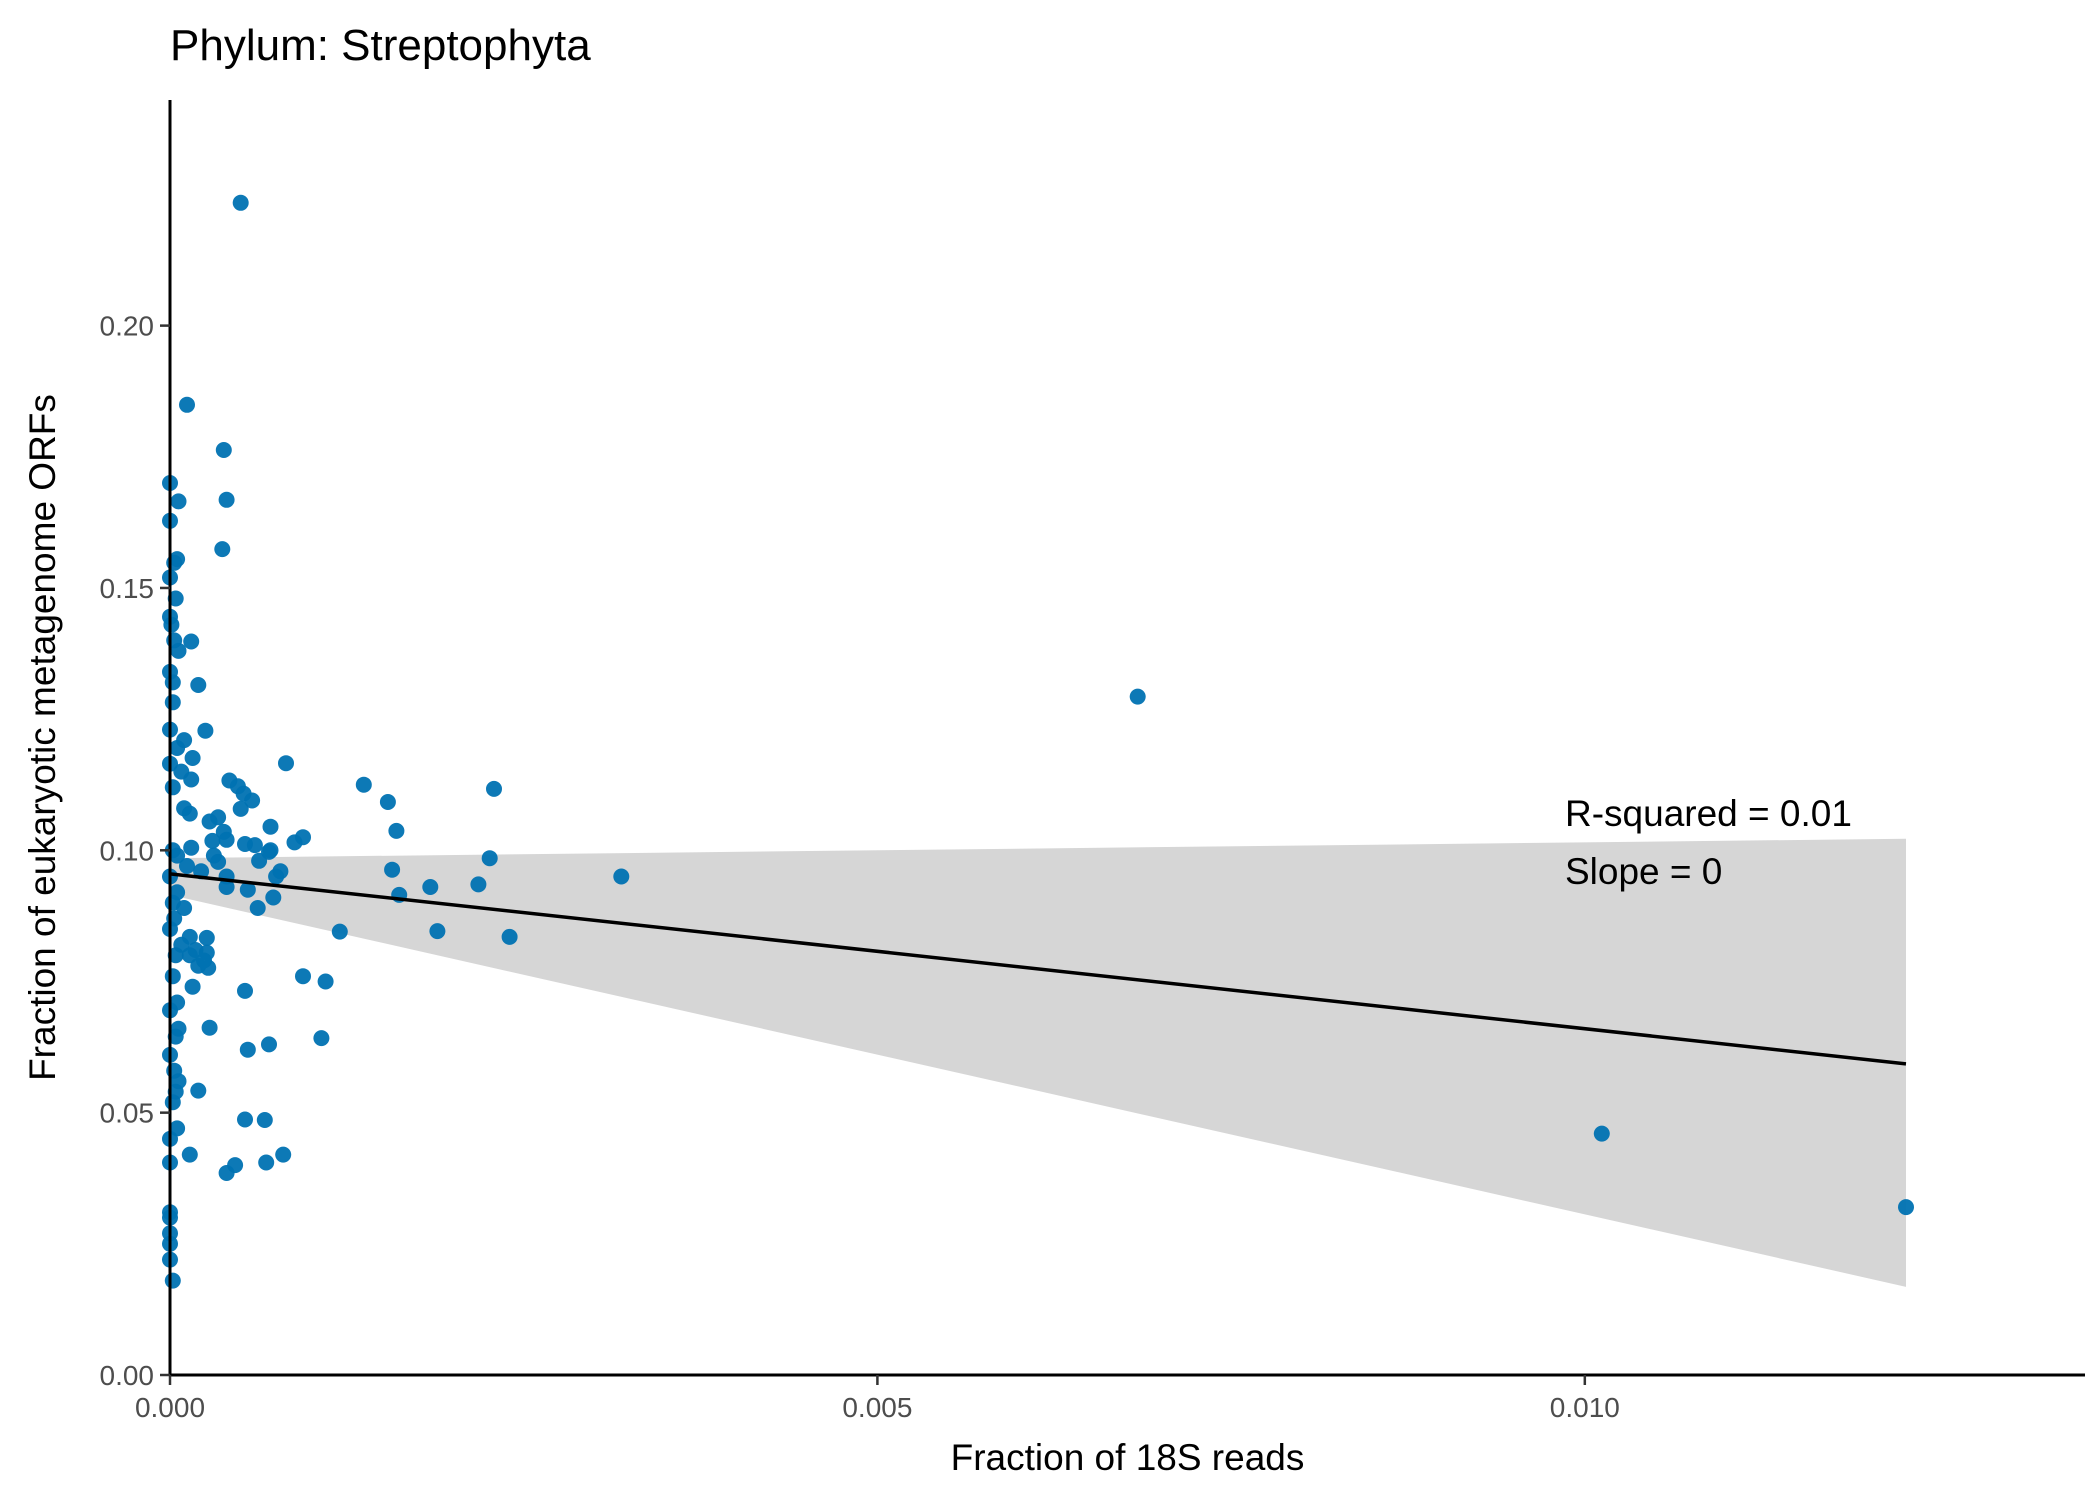  Describe the element at coordinates (127, 588) in the screenshot. I see `y-tick-label: 0.15` at that location.